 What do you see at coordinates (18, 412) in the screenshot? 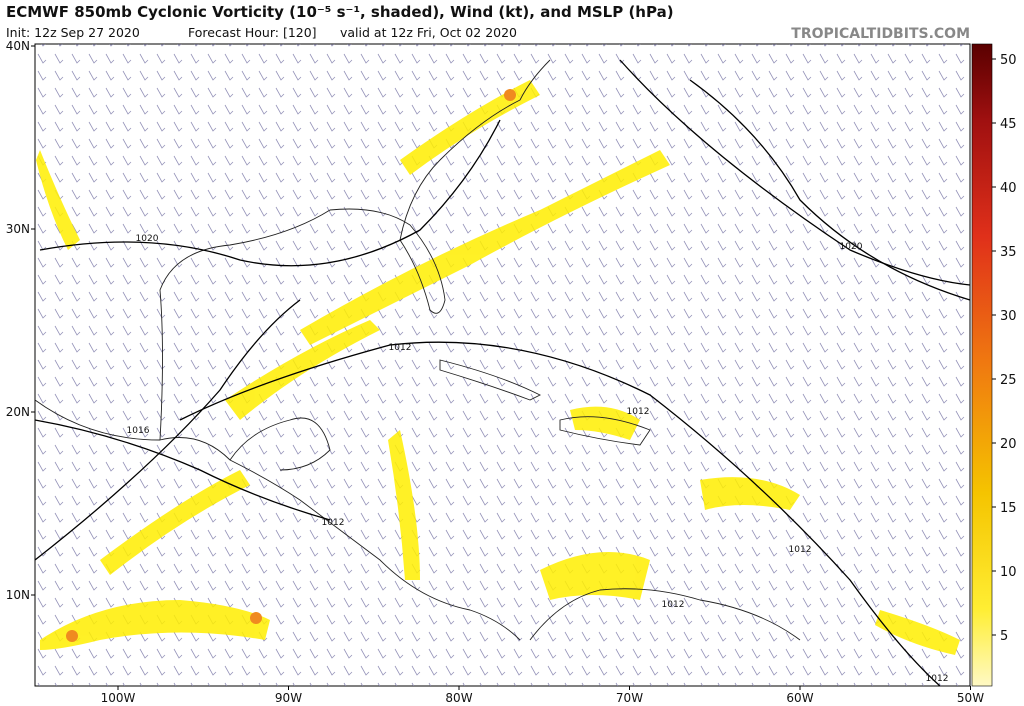
I see `lat-label: 20N` at bounding box center [18, 412].